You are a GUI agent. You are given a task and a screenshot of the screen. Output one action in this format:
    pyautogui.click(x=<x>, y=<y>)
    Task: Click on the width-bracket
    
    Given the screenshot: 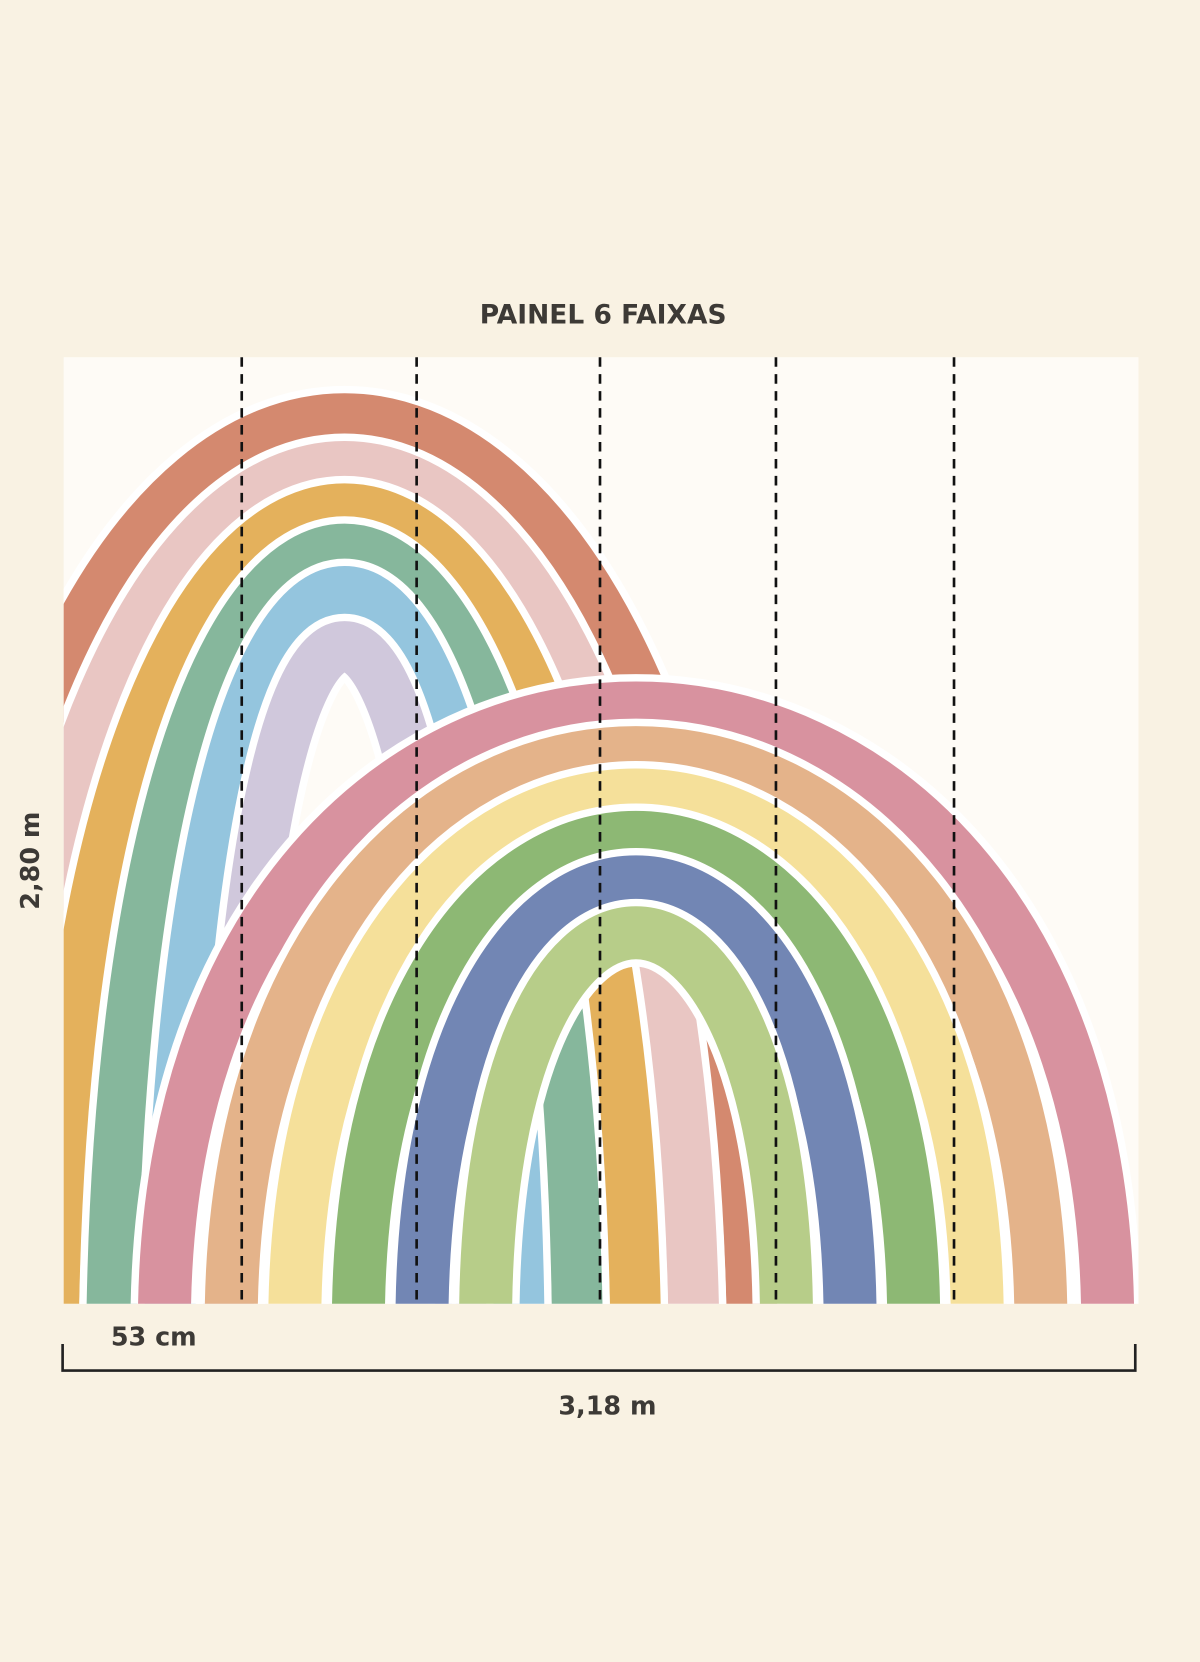 What is the action you would take?
    pyautogui.click(x=599, y=1358)
    